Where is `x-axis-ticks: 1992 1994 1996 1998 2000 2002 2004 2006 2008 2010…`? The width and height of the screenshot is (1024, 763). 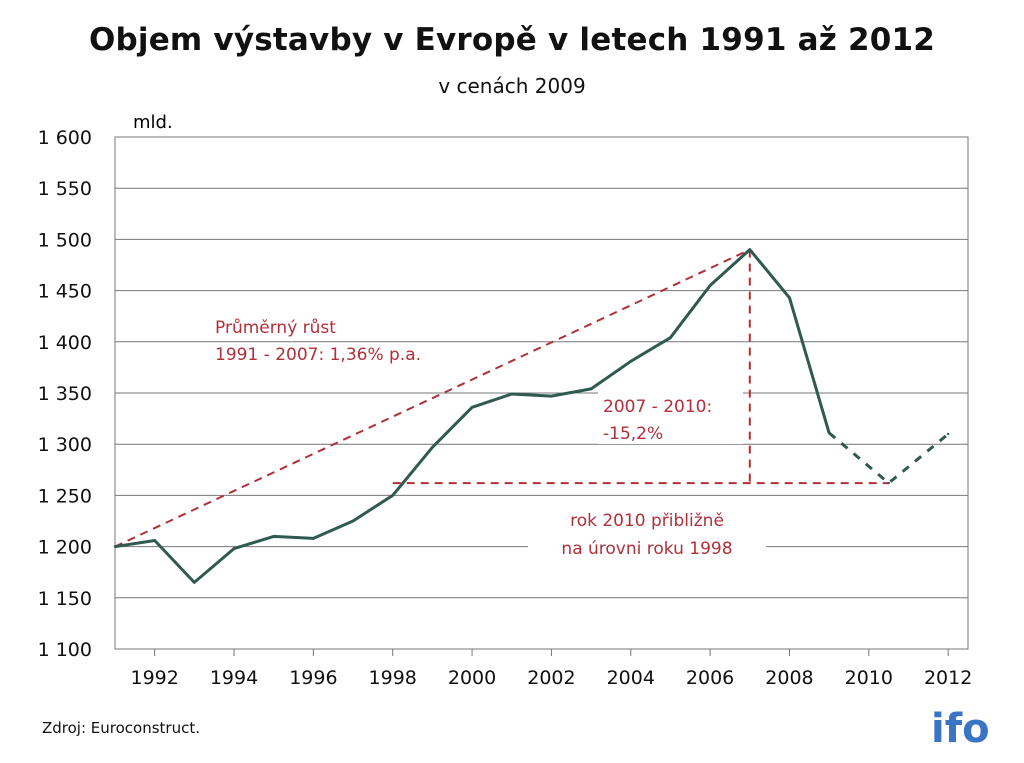 x-axis-ticks: 1992 1994 1996 1998 2000 2002 2004 2006 2008 2010… is located at coordinates (551, 669).